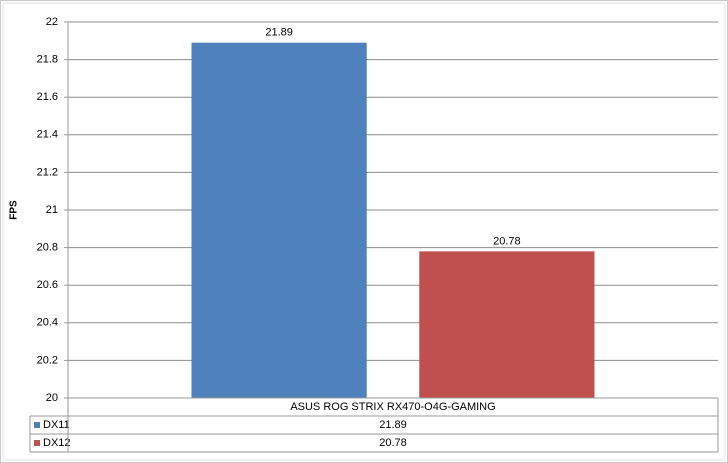 This screenshot has height=463, width=728. What do you see at coordinates (393, 443) in the screenshot?
I see `table-value: 20.78` at bounding box center [393, 443].